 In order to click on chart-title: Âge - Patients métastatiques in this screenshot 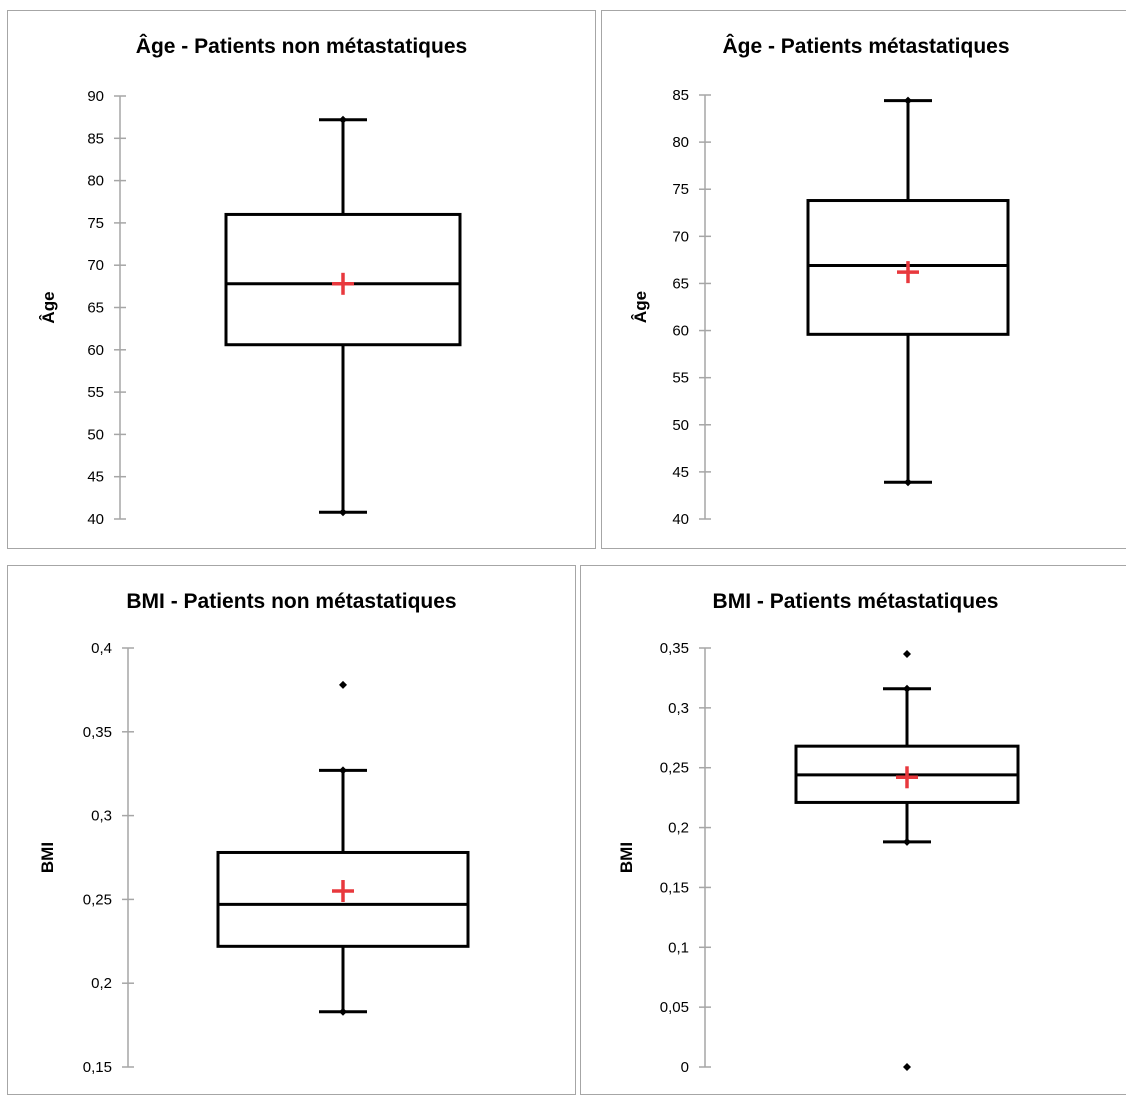, I will do `click(866, 46)`.